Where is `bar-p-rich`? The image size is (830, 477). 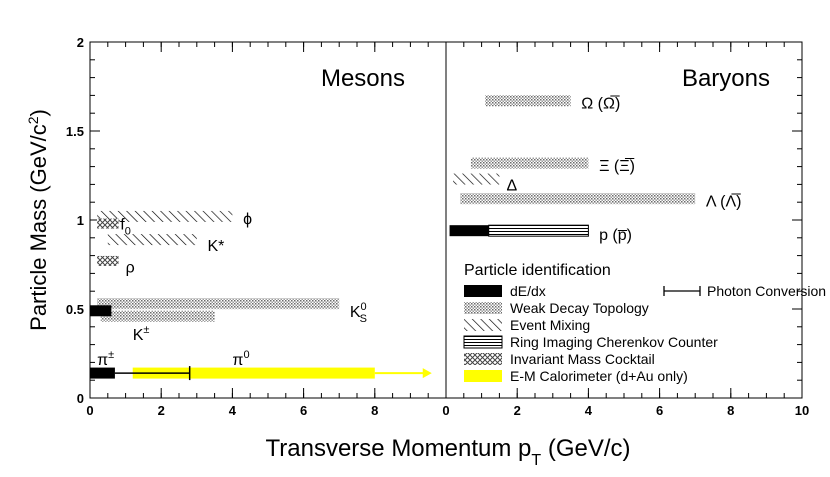 bar-p-rich is located at coordinates (538, 230).